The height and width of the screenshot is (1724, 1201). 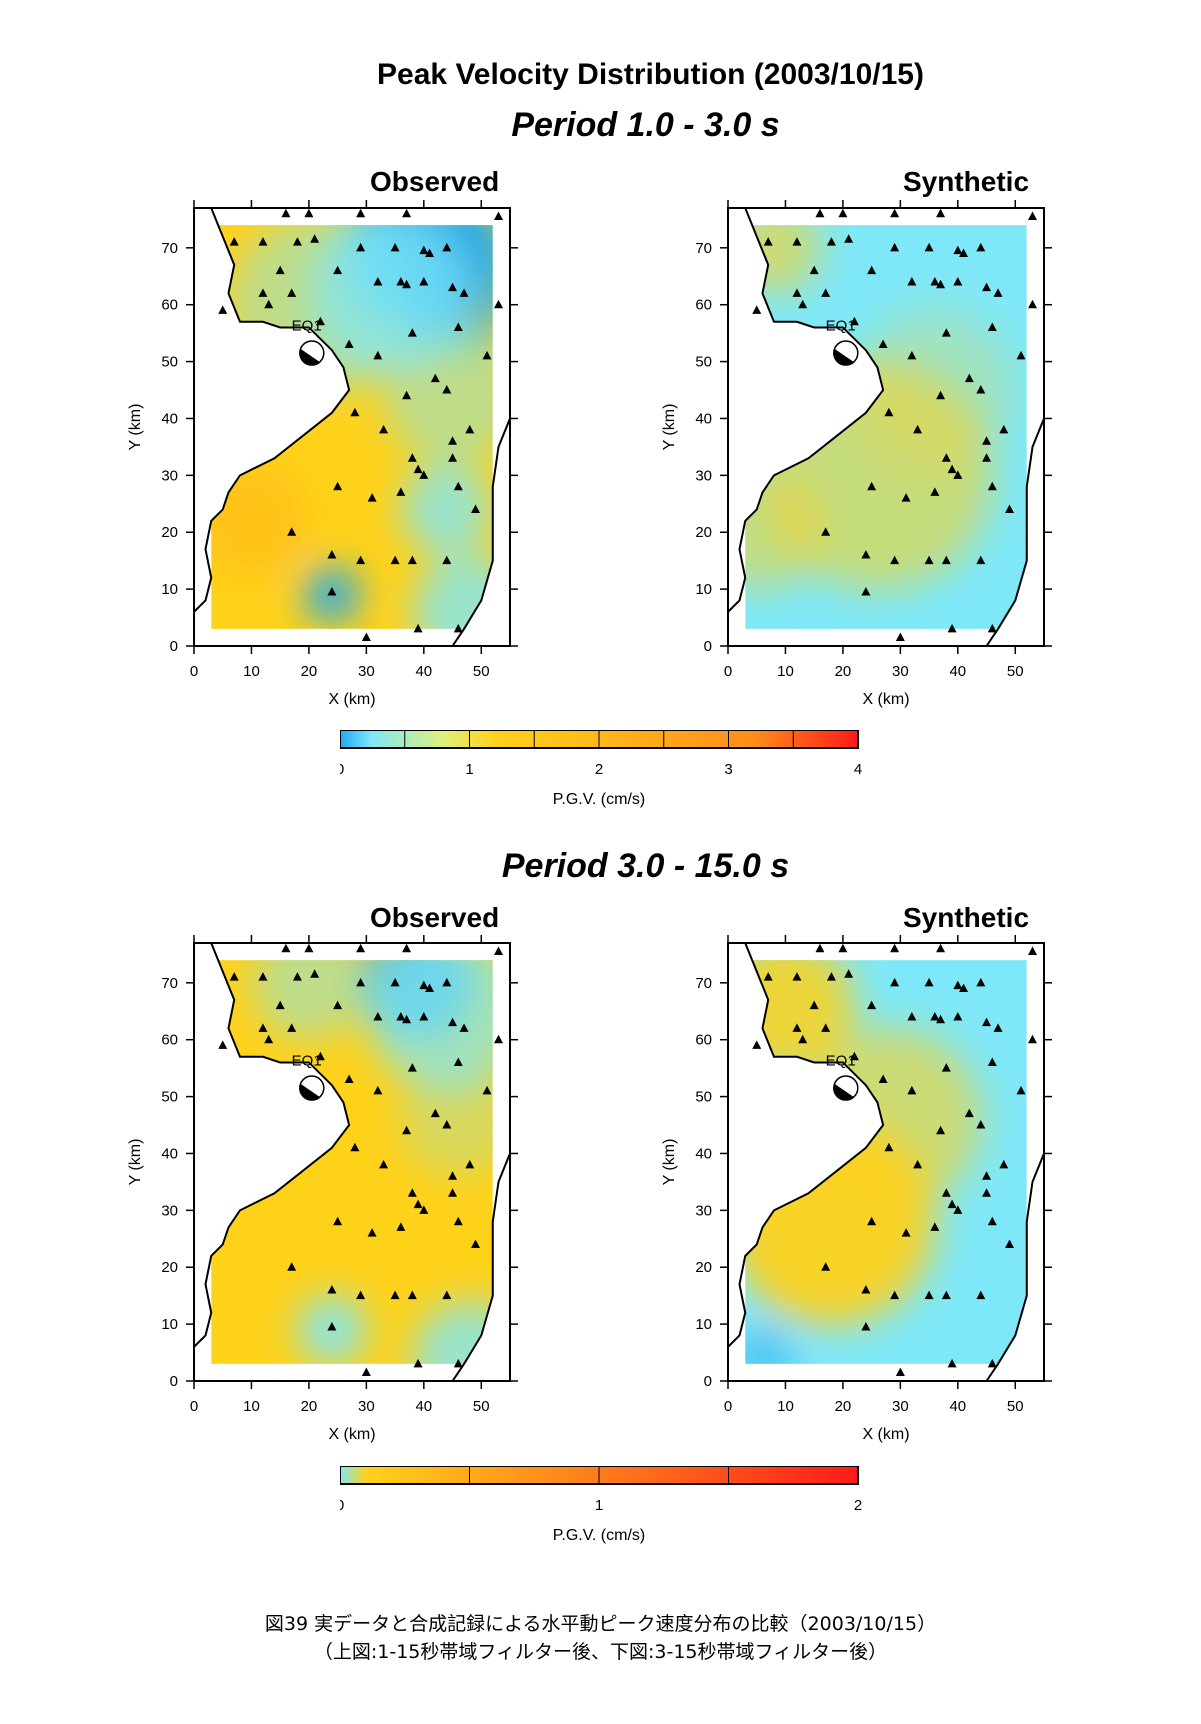 I want to click on colorbar-tick-label: 2, so click(x=858, y=1505).